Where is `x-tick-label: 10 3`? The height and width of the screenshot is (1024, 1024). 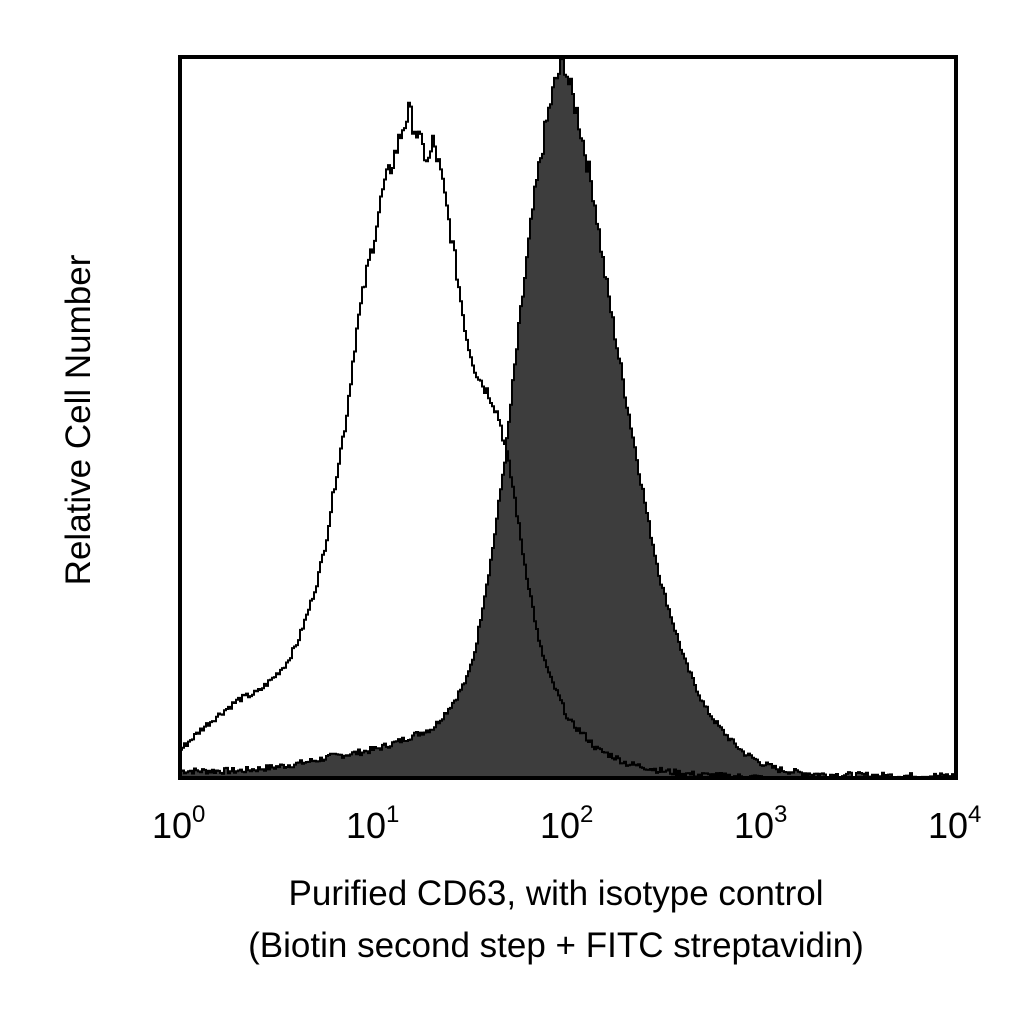 x-tick-label: 10 3 is located at coordinates (760, 823).